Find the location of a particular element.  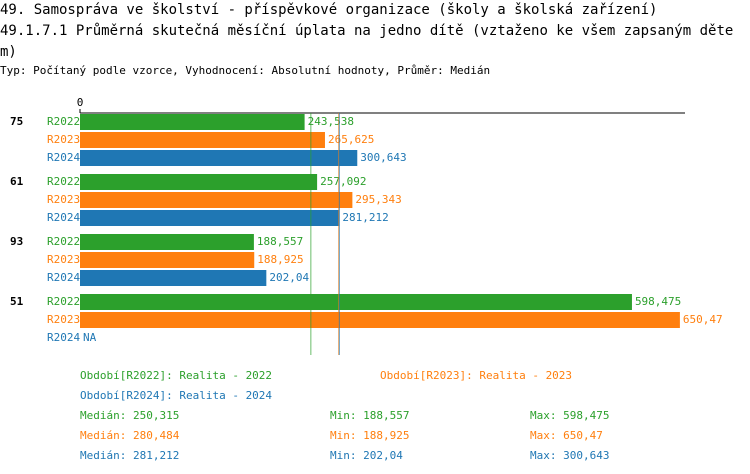

stat: Min: 188,925 is located at coordinates (369, 435).